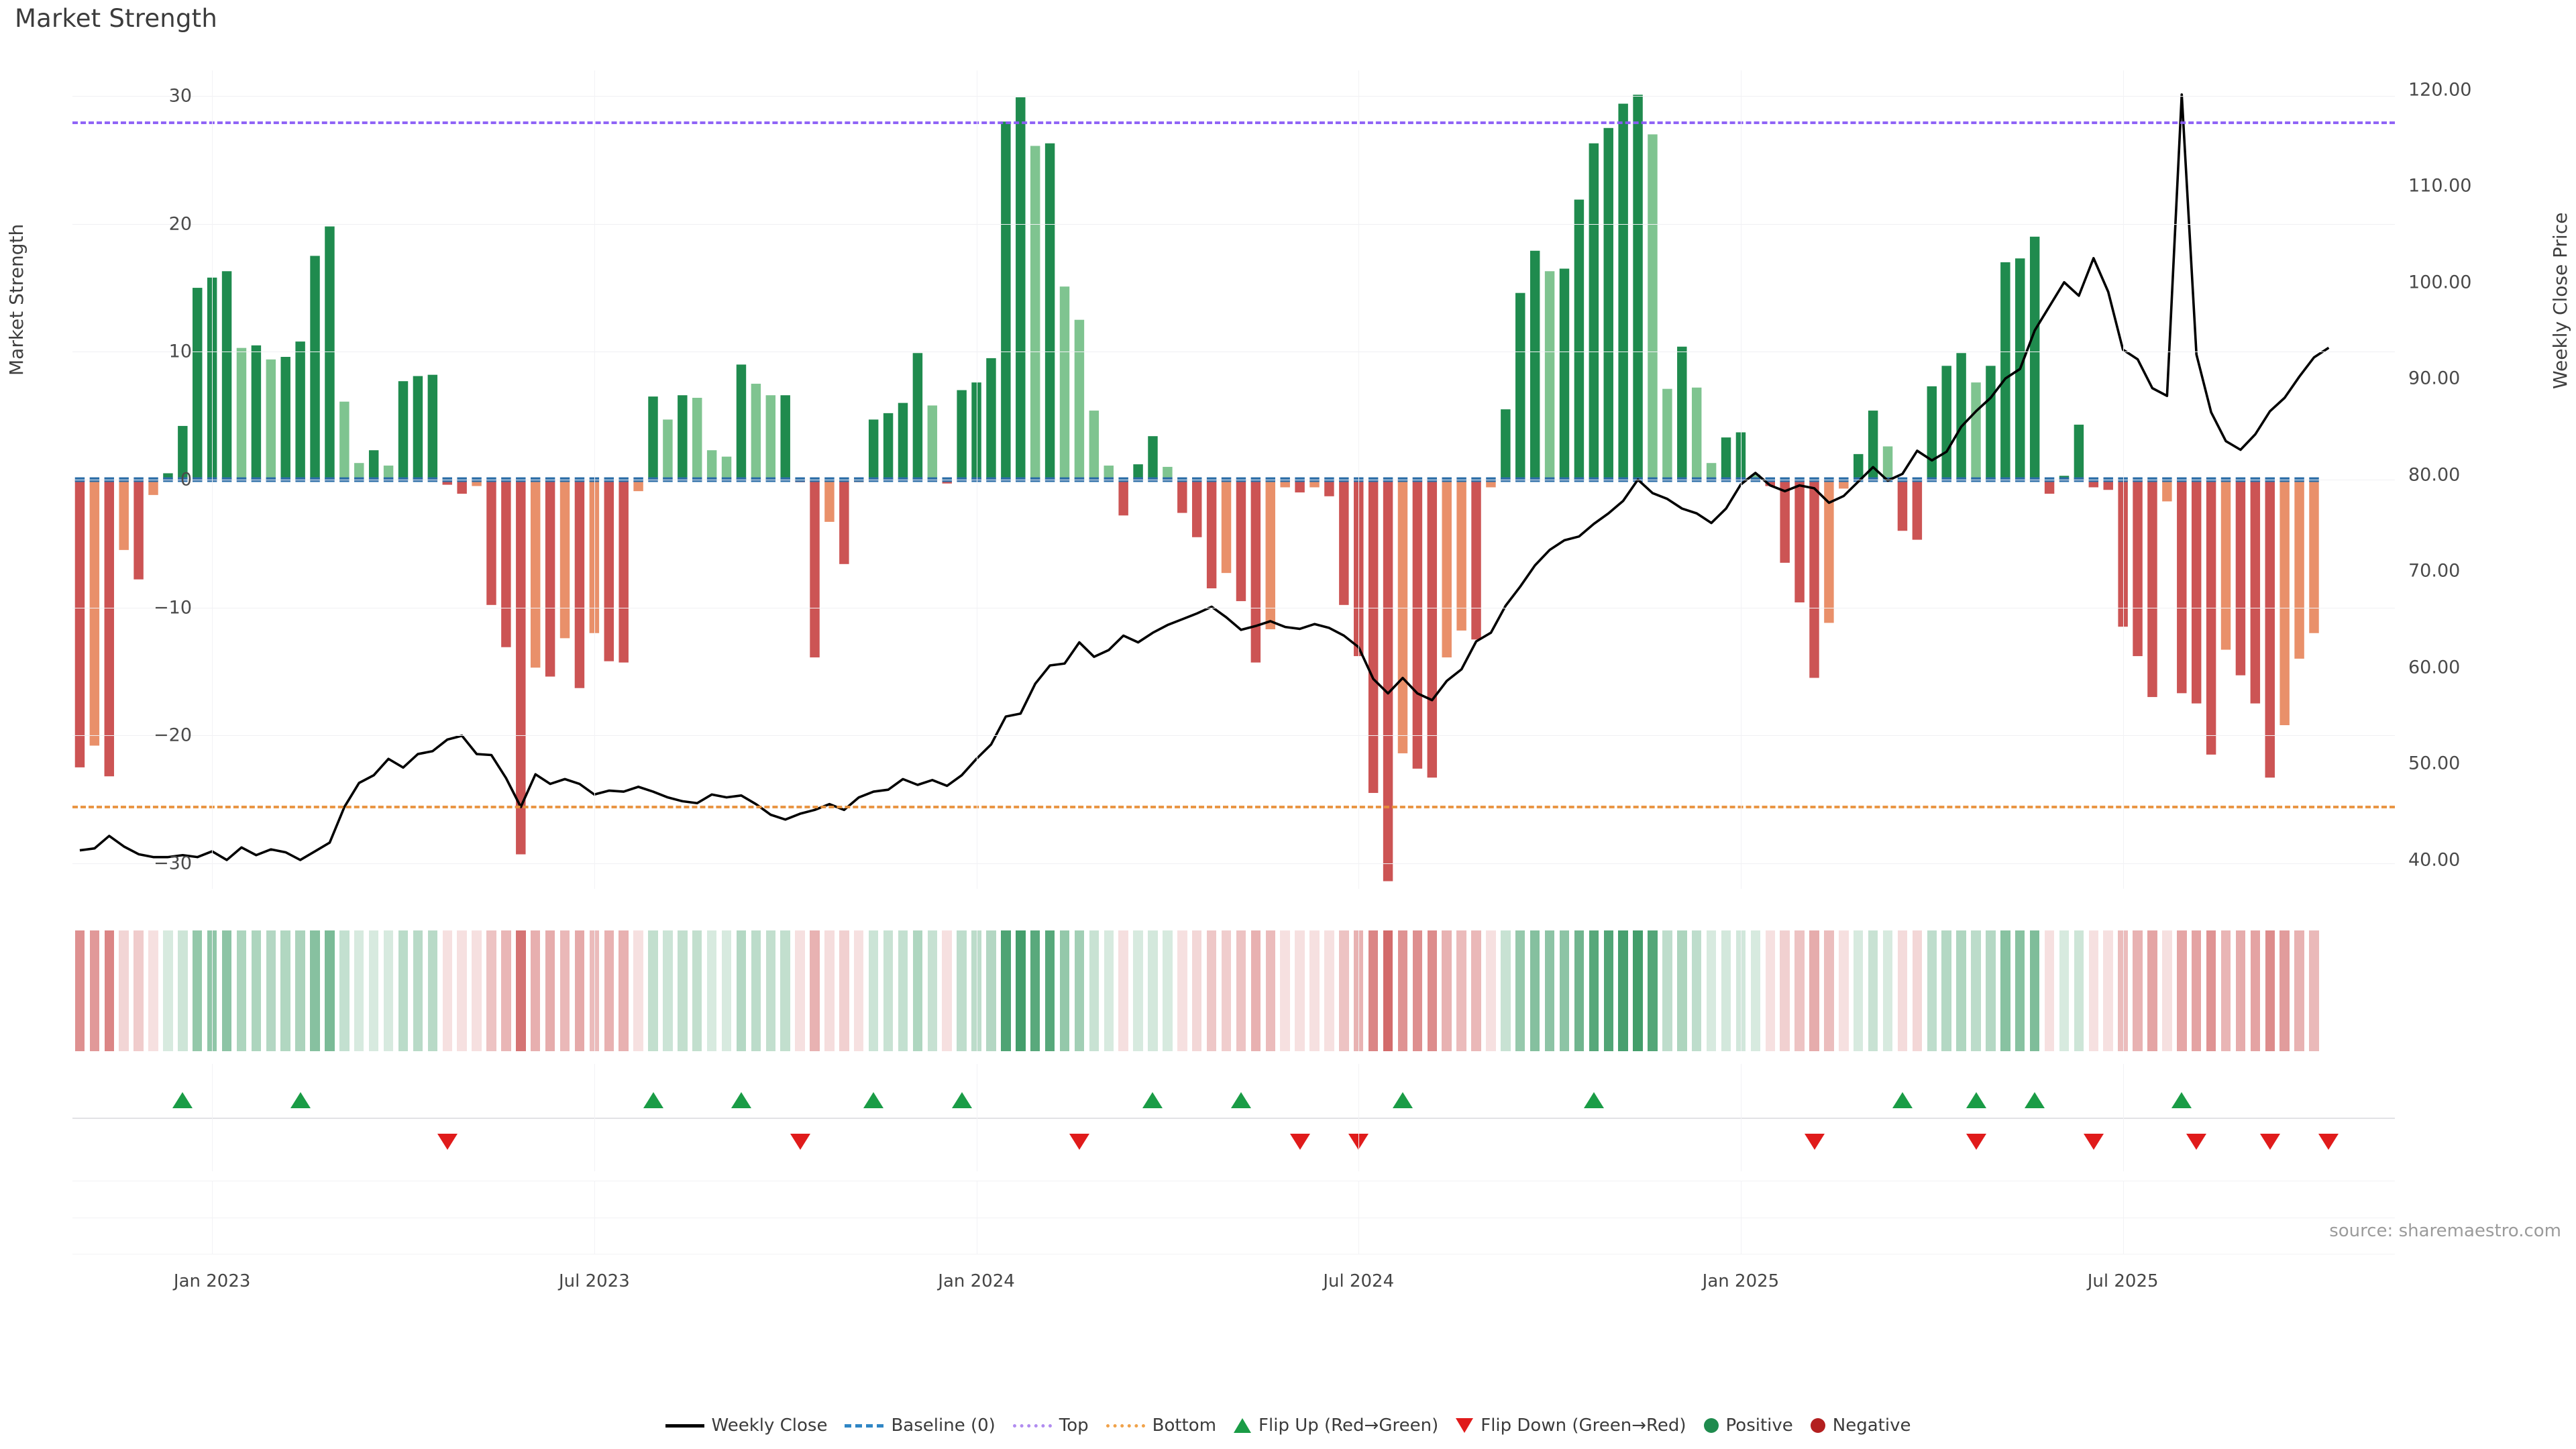  I want to click on legend-item: Flip Up (Red→Green), so click(1336, 1425).